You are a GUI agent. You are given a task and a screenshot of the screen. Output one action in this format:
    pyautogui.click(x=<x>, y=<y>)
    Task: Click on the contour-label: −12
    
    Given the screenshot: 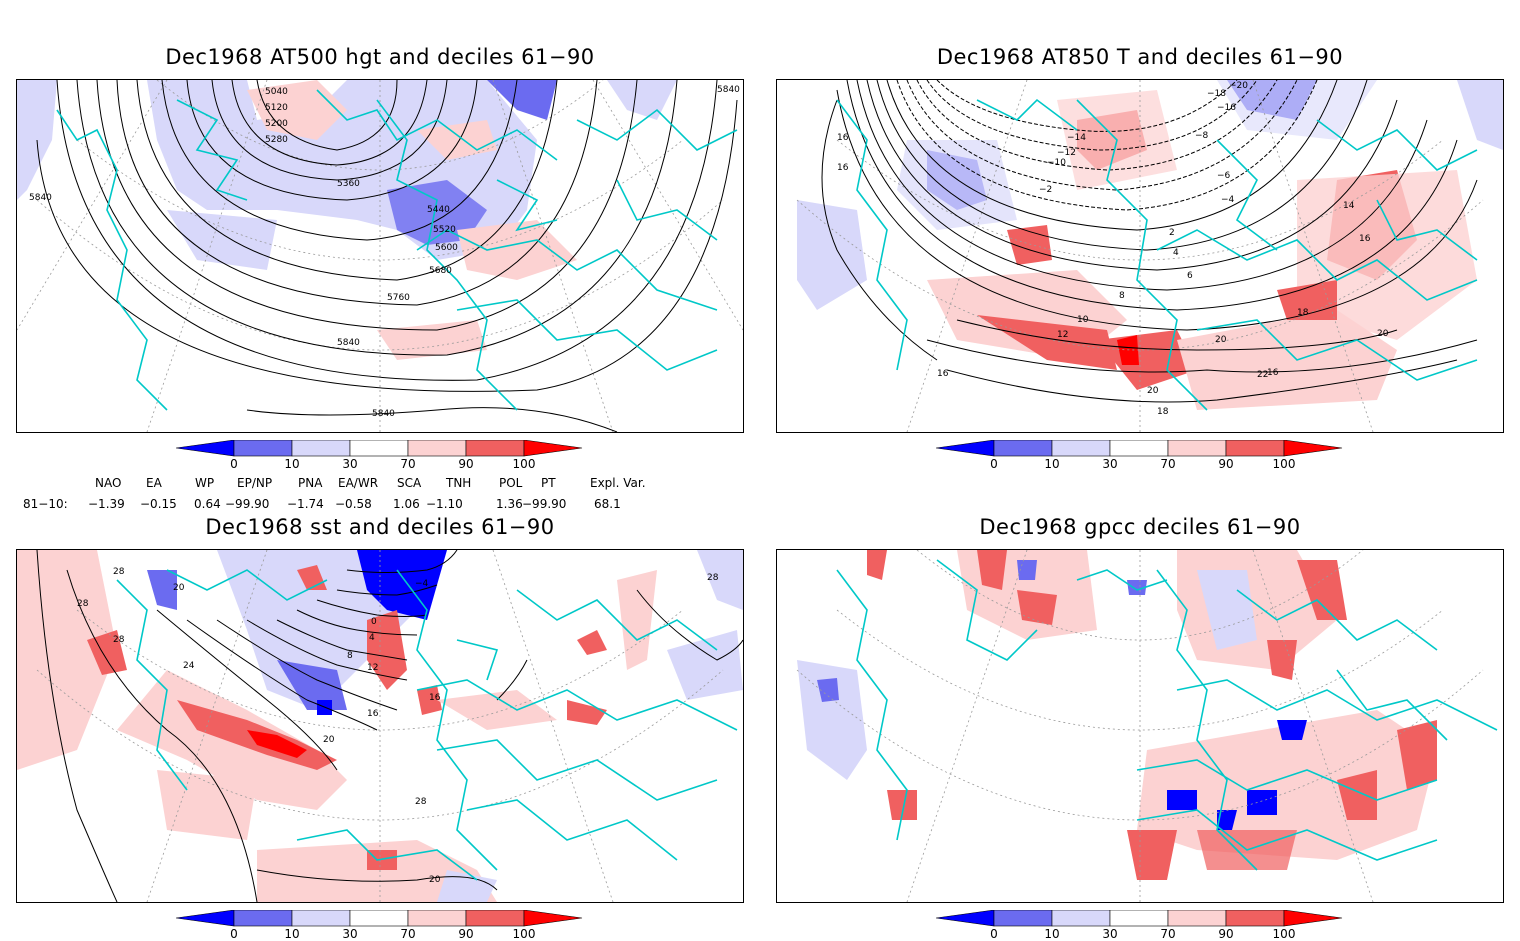 What is the action you would take?
    pyautogui.click(x=1066, y=153)
    